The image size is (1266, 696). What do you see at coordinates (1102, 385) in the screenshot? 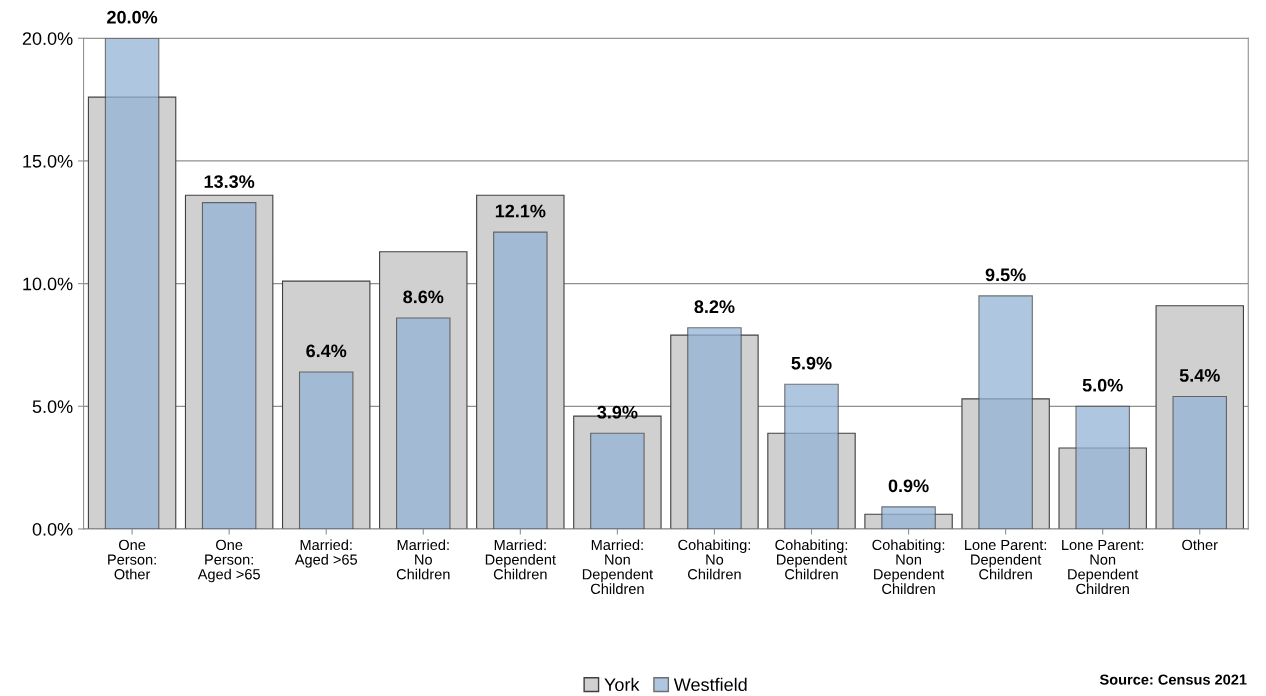
I see `data-label: 5.0%` at bounding box center [1102, 385].